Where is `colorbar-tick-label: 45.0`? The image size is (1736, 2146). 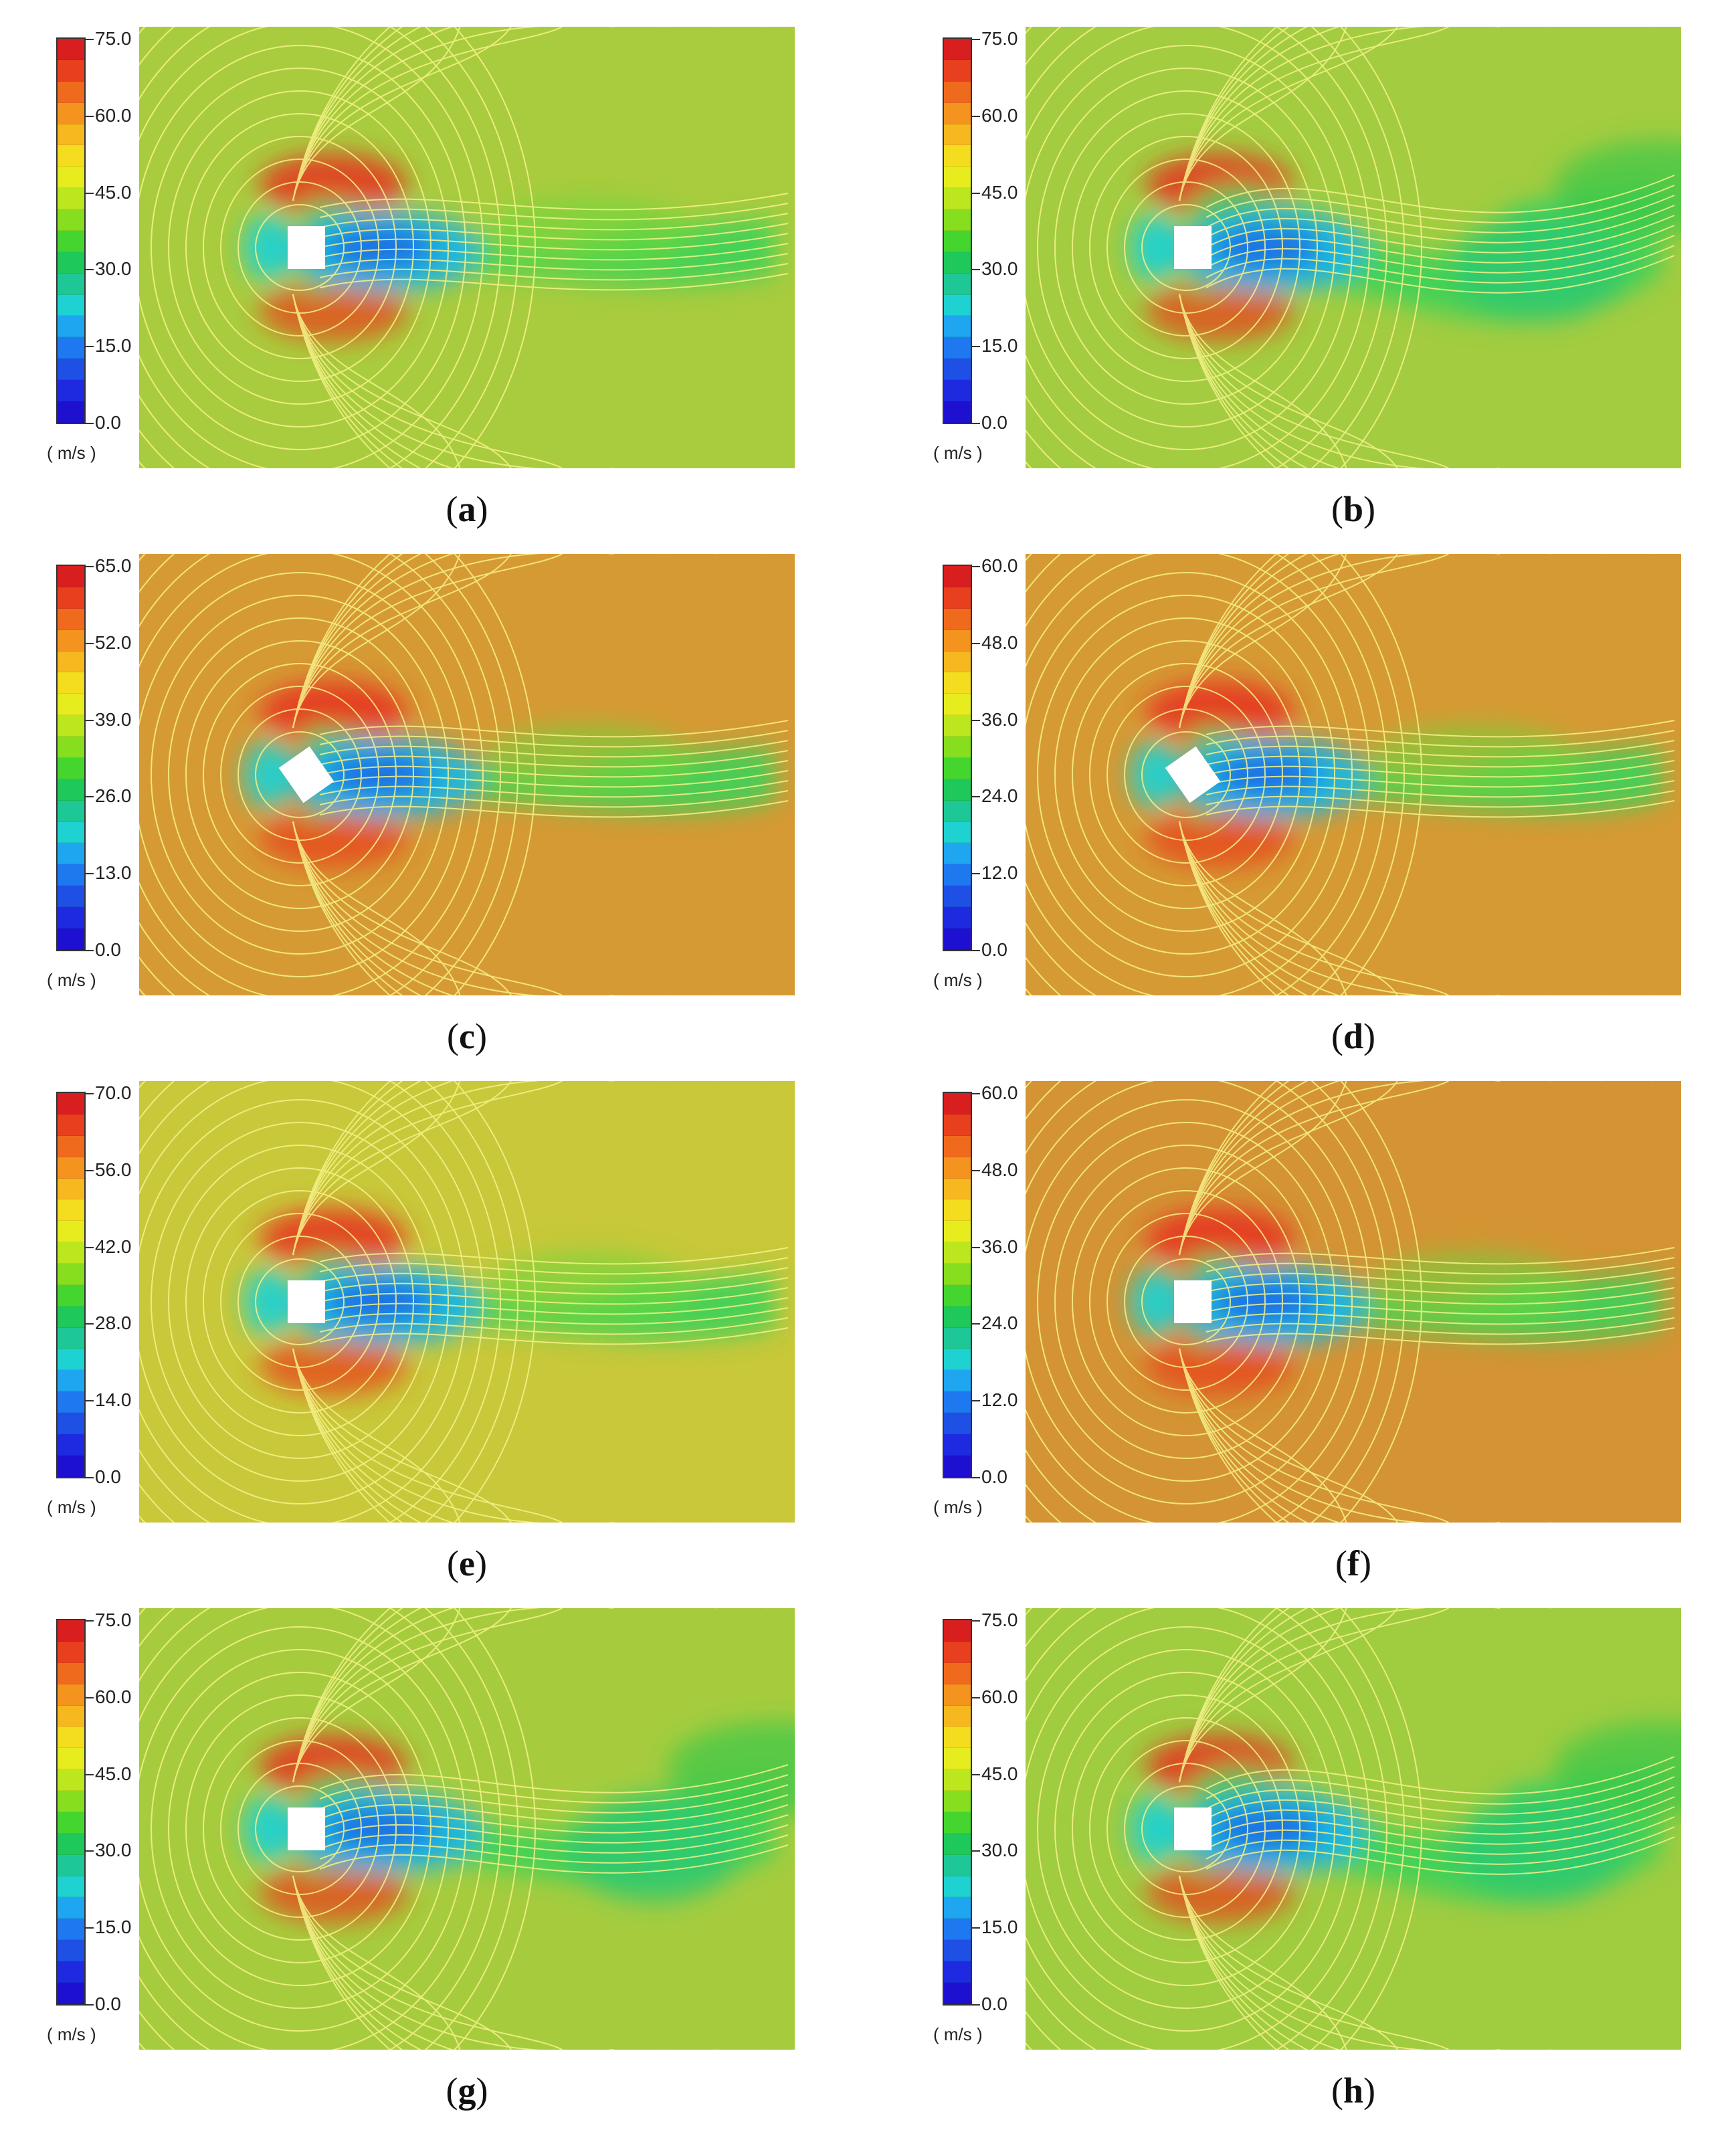 colorbar-tick-label: 45.0 is located at coordinates (999, 1774).